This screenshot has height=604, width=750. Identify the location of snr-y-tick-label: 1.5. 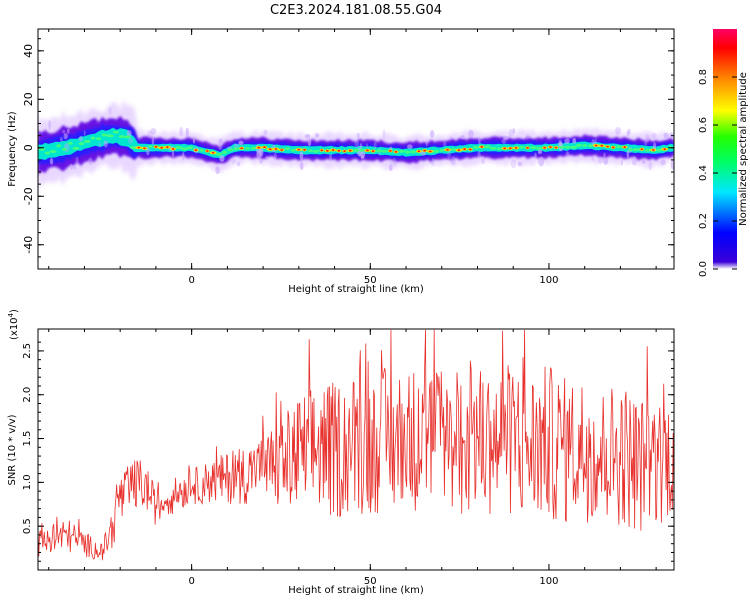
(27, 439).